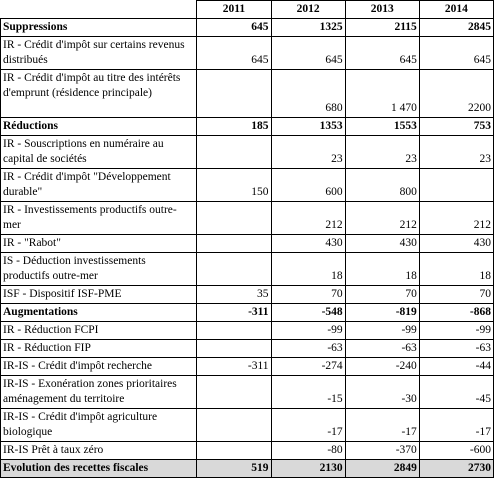 The height and width of the screenshot is (478, 494). Describe the element at coordinates (99, 27) in the screenshot. I see `row-label: Suppressions` at that location.